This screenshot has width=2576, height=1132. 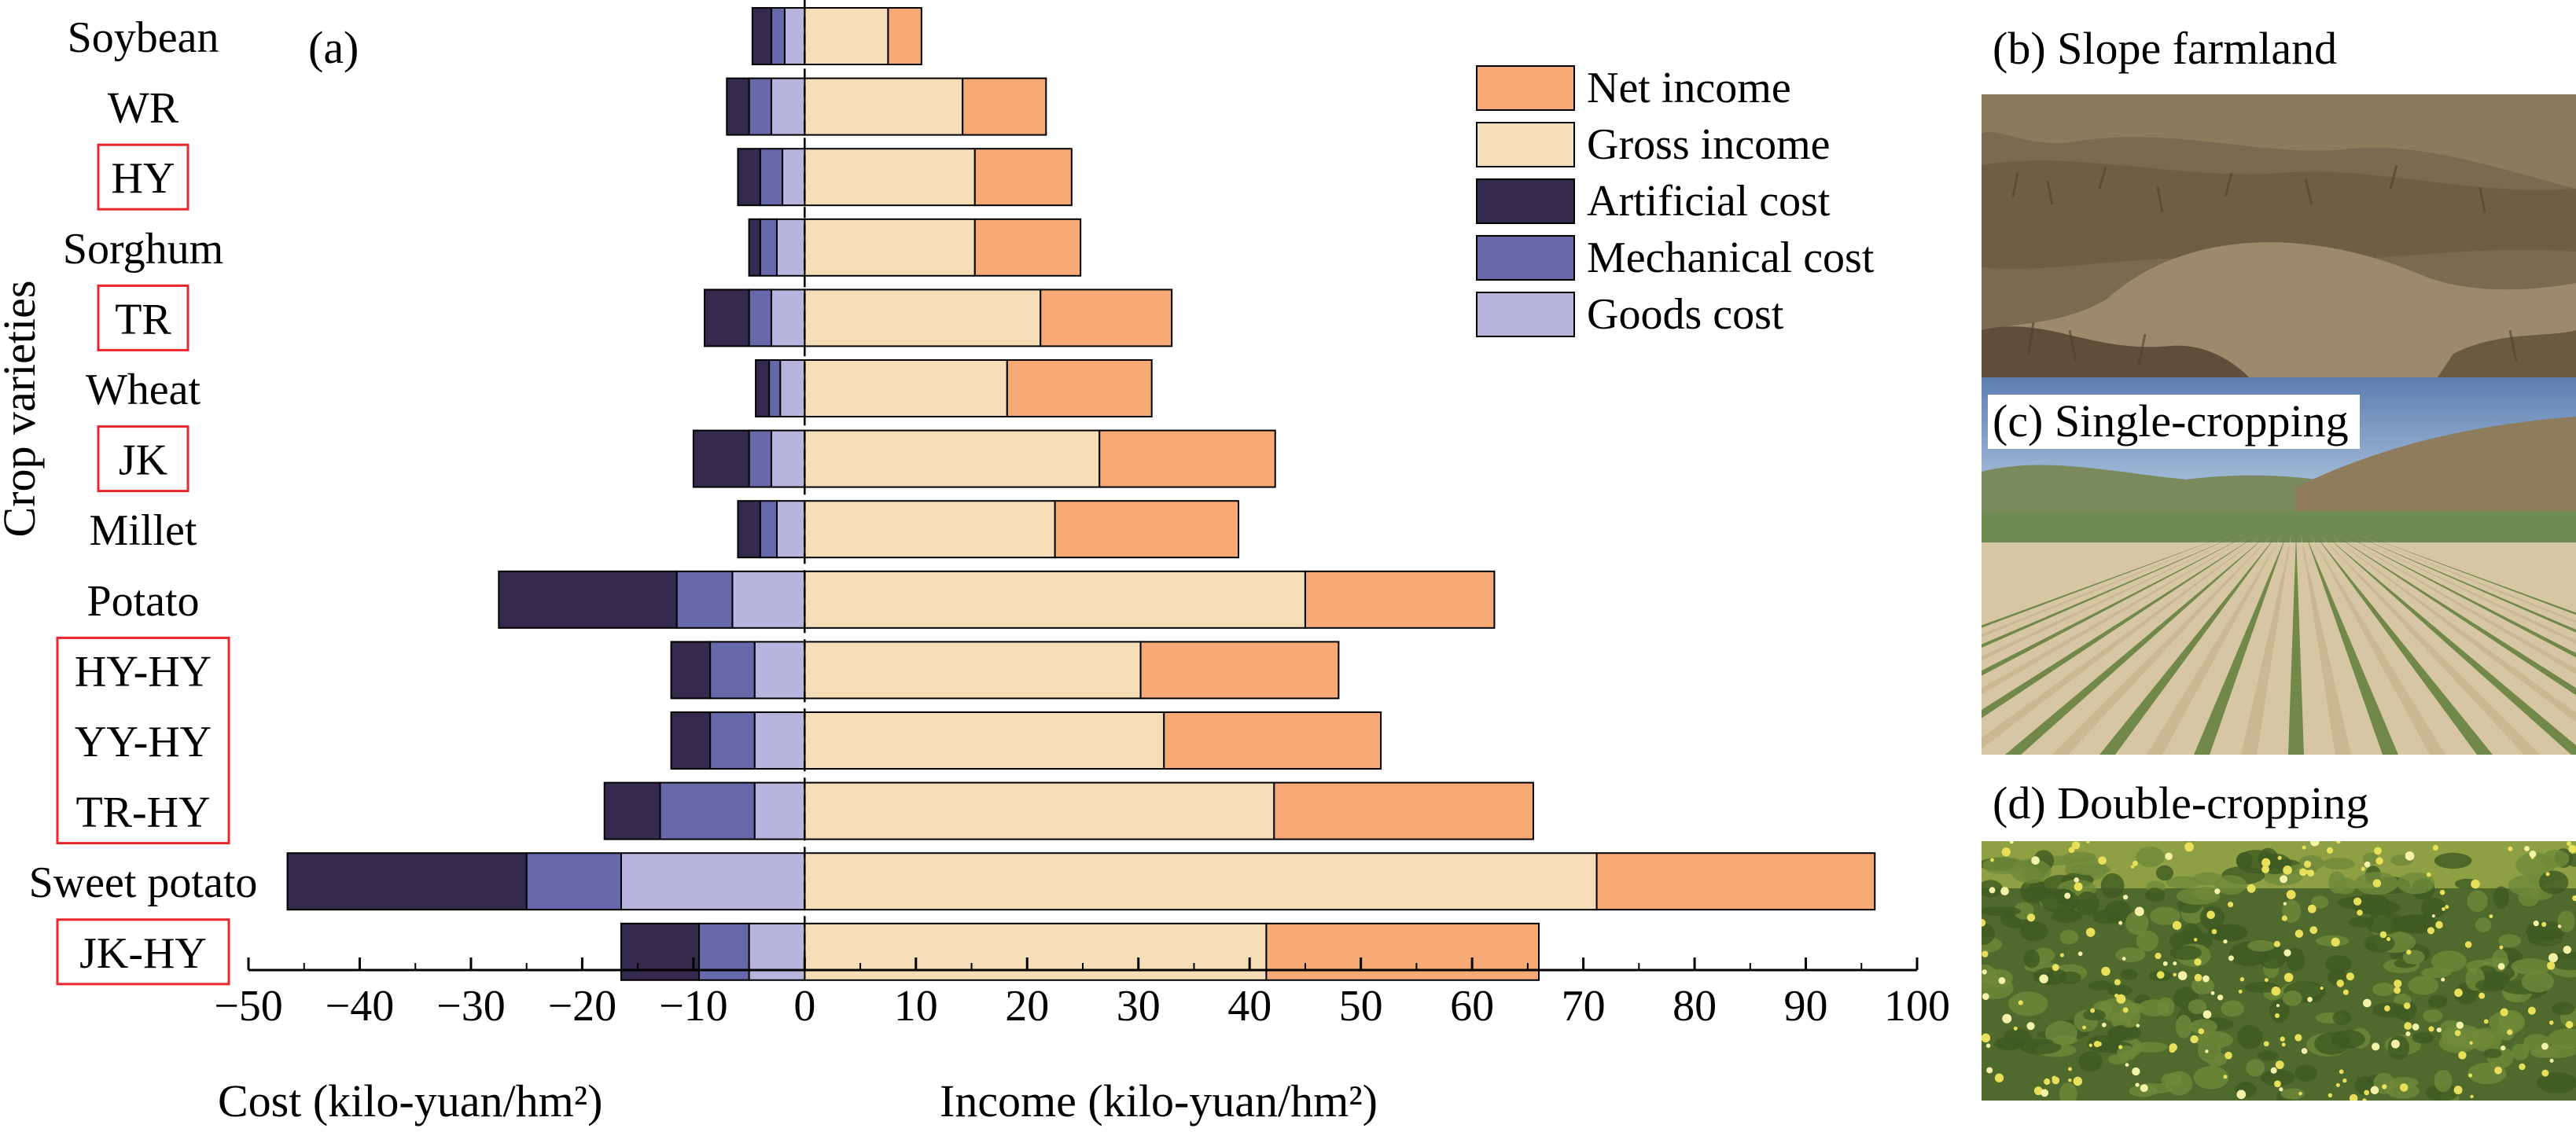 What do you see at coordinates (779, 740) in the screenshot?
I see `bar-goods-cost-yy-hy` at bounding box center [779, 740].